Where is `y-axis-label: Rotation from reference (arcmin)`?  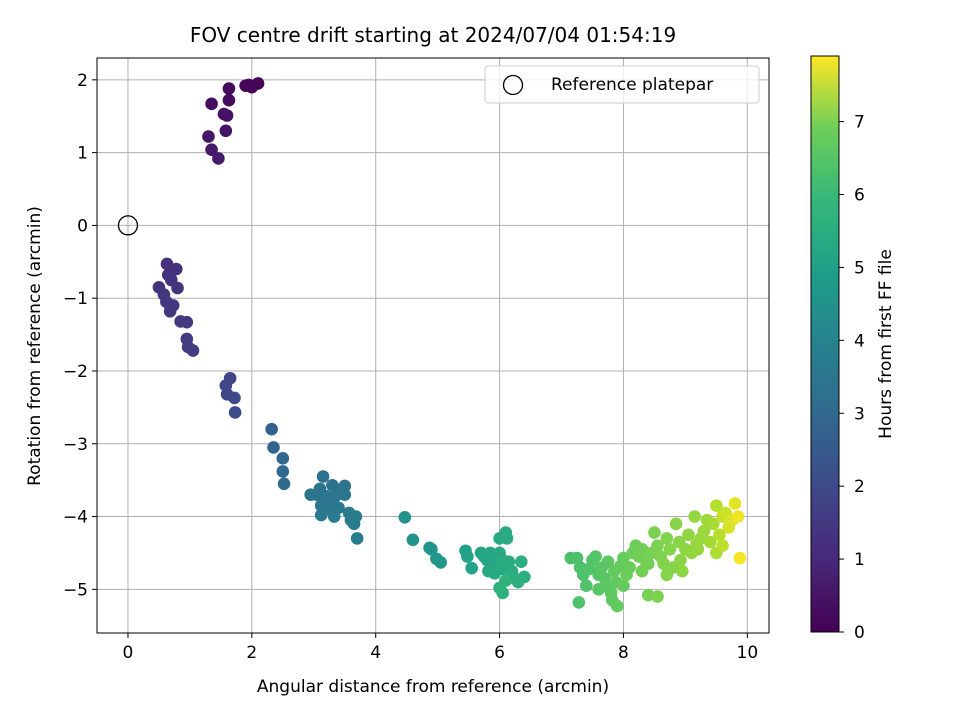
y-axis-label: Rotation from reference (arcmin) is located at coordinates (35, 346).